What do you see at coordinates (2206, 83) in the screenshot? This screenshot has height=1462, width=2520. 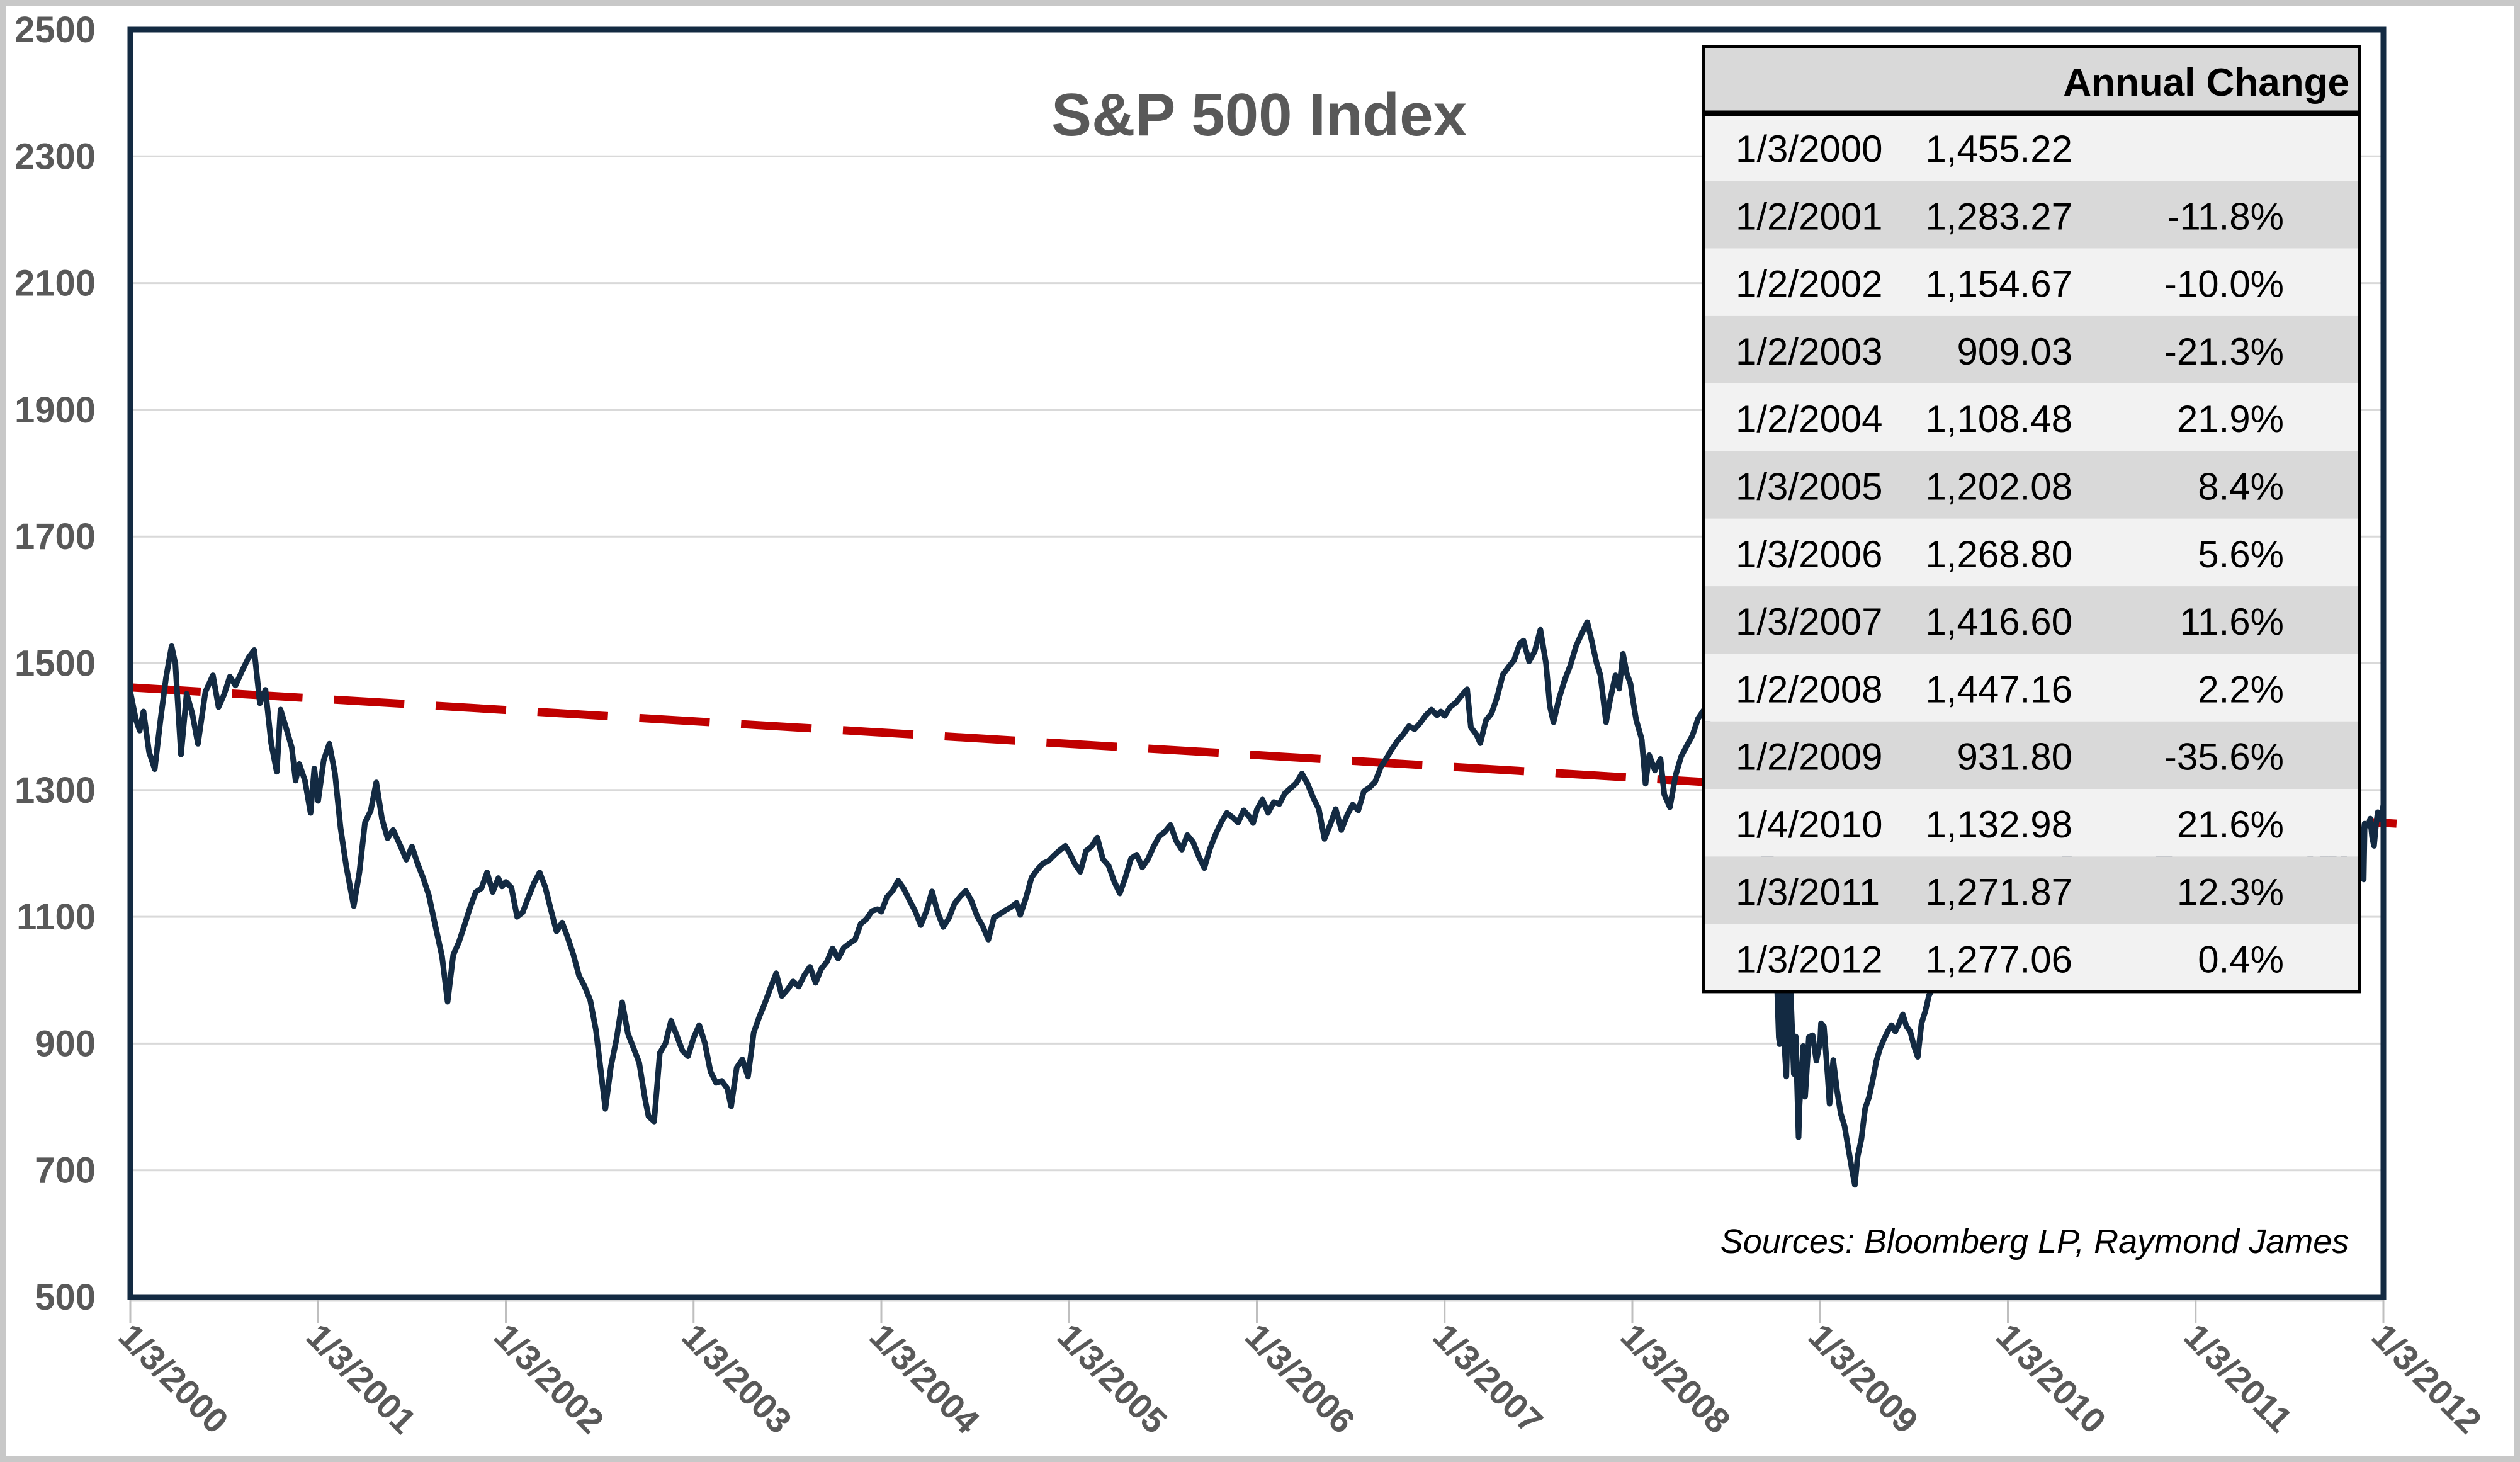 I see `table-header-label: Annual Change` at bounding box center [2206, 83].